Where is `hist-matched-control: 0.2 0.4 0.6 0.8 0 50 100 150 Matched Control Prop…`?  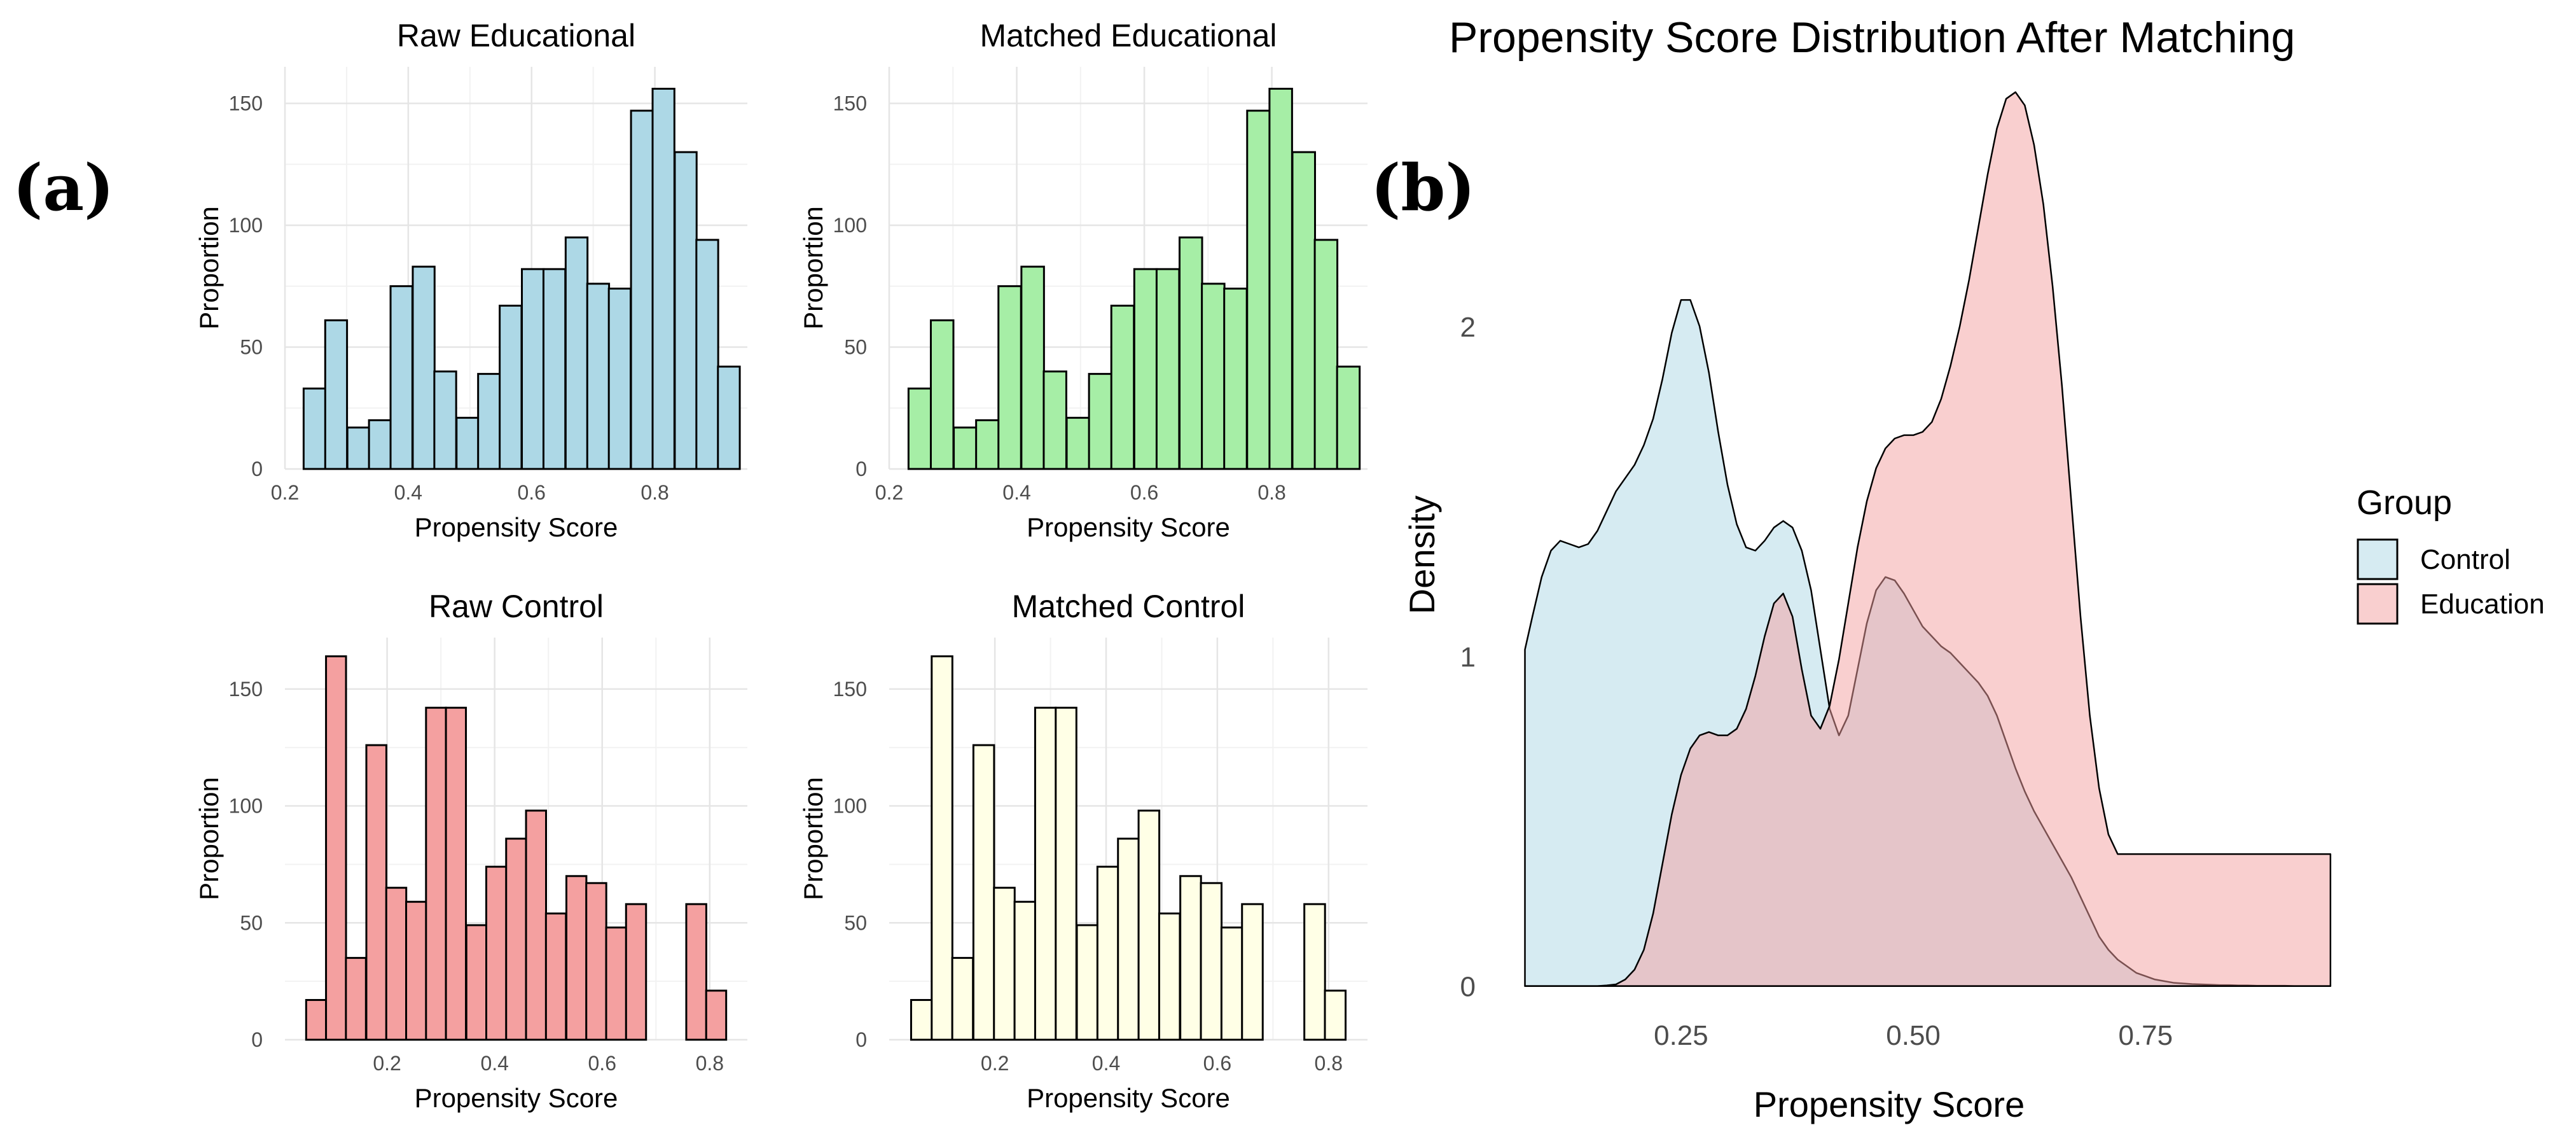 hist-matched-control: 0.2 0.4 0.6 0.8 0 50 100 150 Matched Control Prop… is located at coordinates (1083, 851).